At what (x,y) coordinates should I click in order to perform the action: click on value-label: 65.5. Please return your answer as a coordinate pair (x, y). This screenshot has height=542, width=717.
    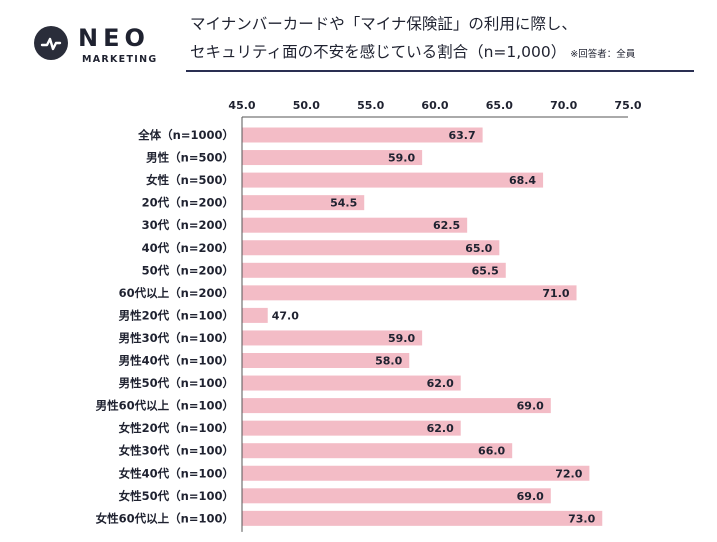
    Looking at the image, I should click on (485, 270).